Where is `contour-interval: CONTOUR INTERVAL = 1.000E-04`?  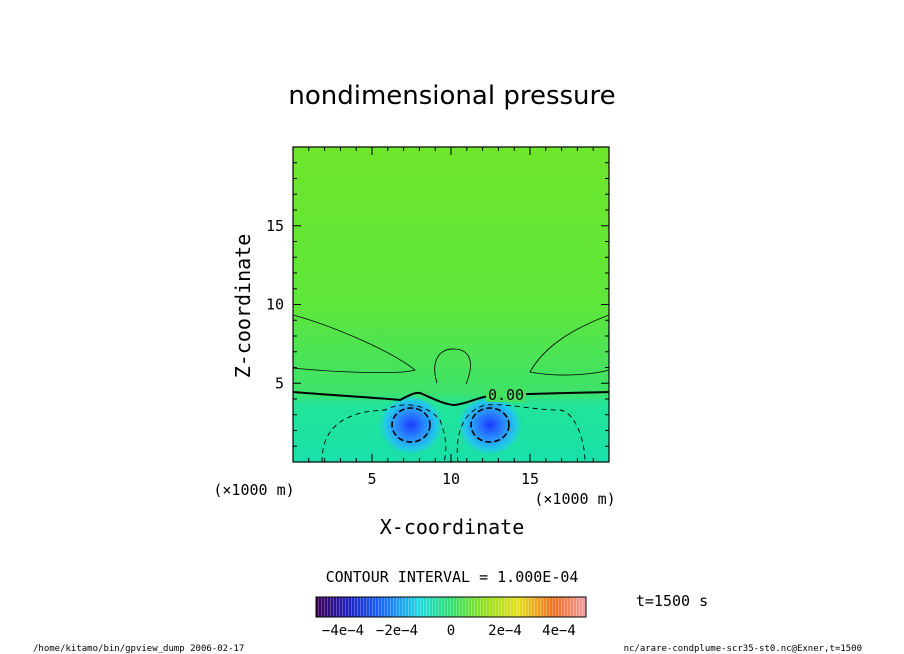
contour-interval: CONTOUR INTERVAL = 1.000E-04 is located at coordinates (452, 577).